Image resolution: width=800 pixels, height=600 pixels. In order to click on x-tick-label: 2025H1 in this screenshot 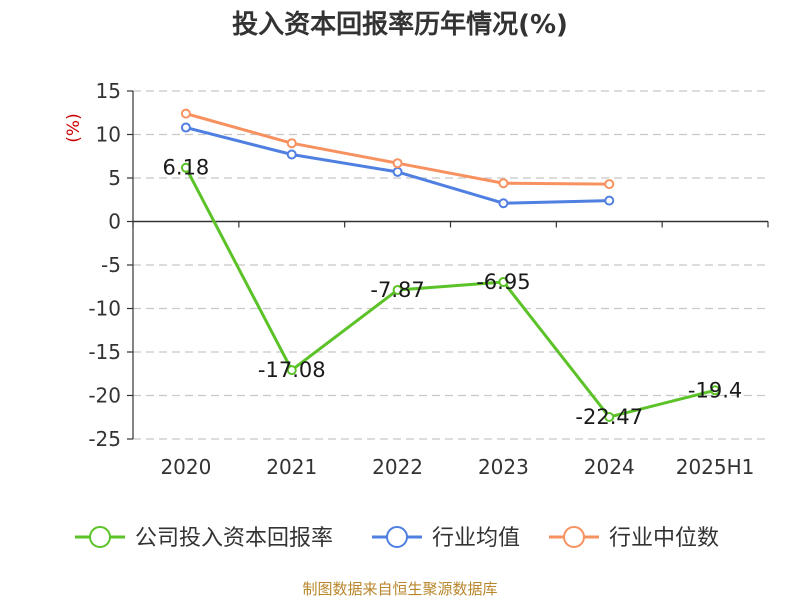, I will do `click(715, 467)`.